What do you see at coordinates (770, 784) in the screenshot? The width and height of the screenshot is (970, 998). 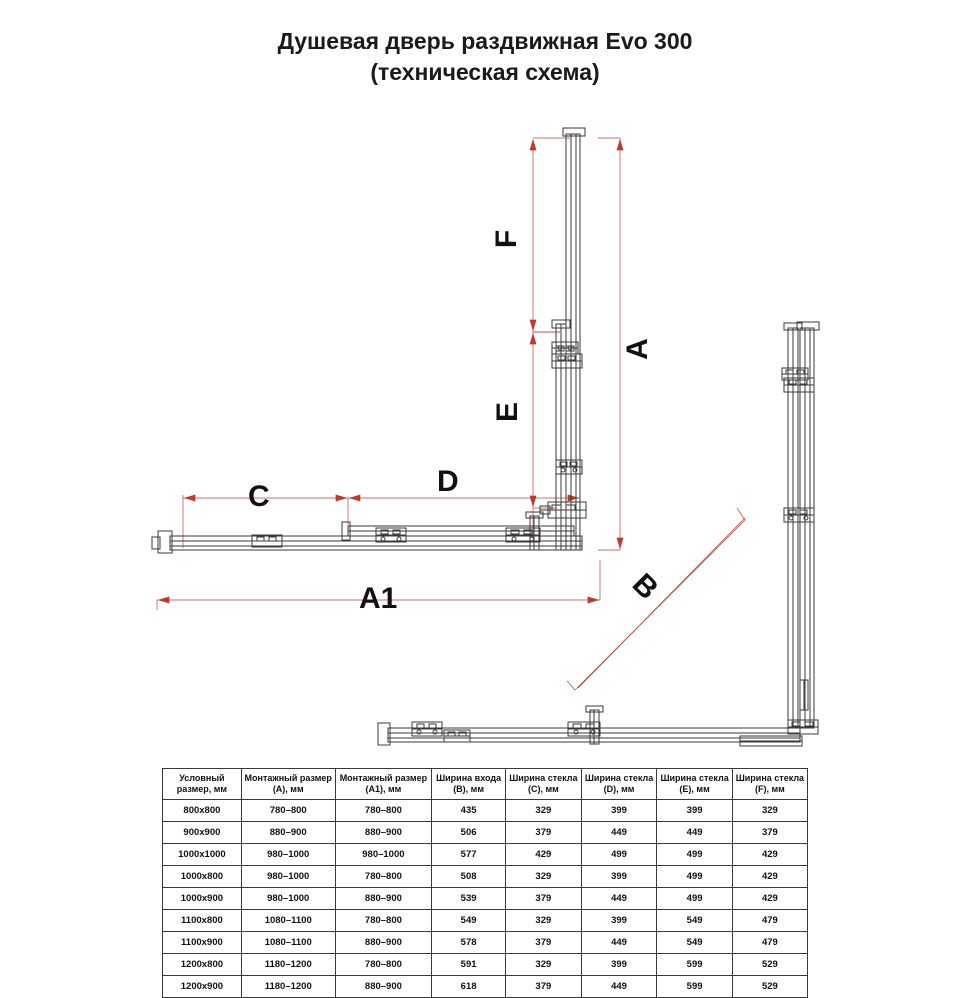 I see `table-header-cell: Ширина стекла (F), мм` at bounding box center [770, 784].